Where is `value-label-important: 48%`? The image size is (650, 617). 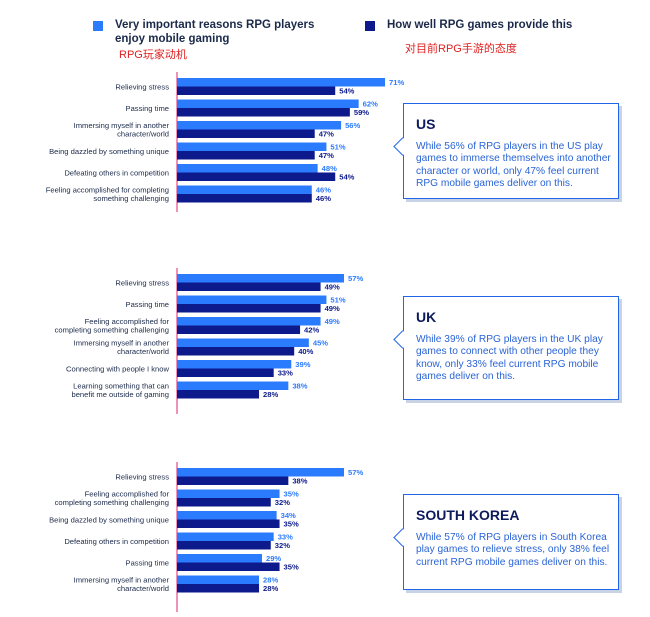
value-label-important: 48% is located at coordinates (329, 168).